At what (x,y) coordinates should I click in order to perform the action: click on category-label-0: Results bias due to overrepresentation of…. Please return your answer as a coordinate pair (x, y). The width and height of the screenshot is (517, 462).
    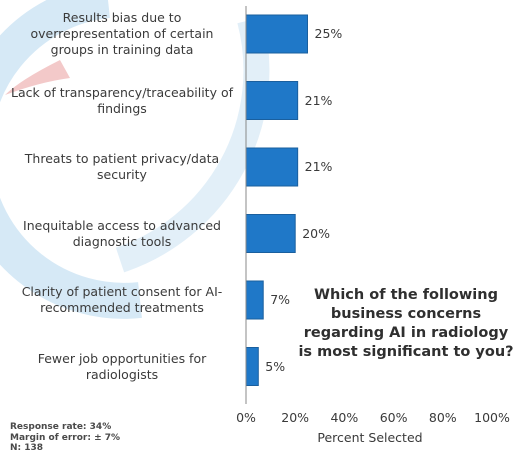
    Looking at the image, I should click on (122, 34).